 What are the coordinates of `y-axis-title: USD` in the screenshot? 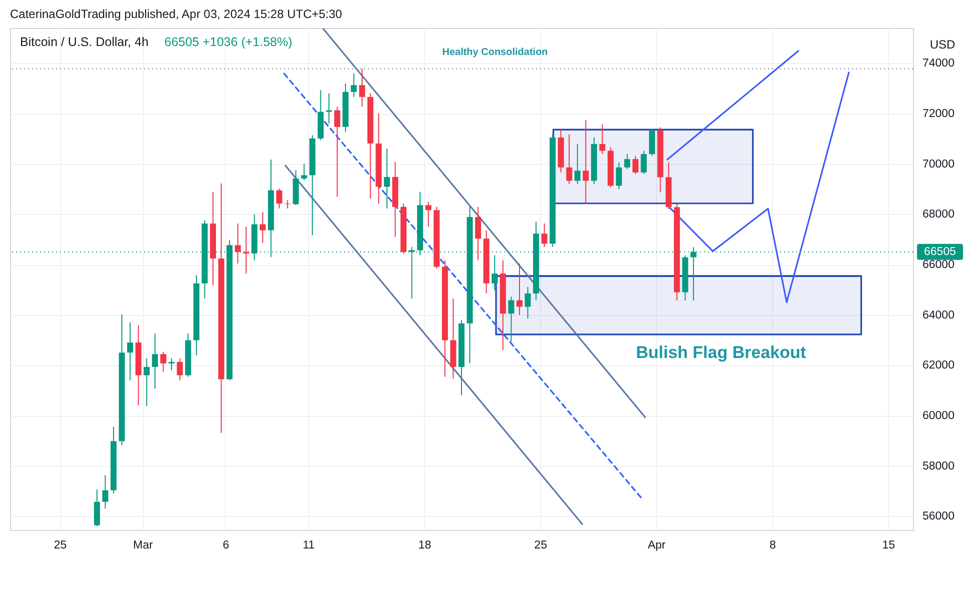 It's located at (943, 45).